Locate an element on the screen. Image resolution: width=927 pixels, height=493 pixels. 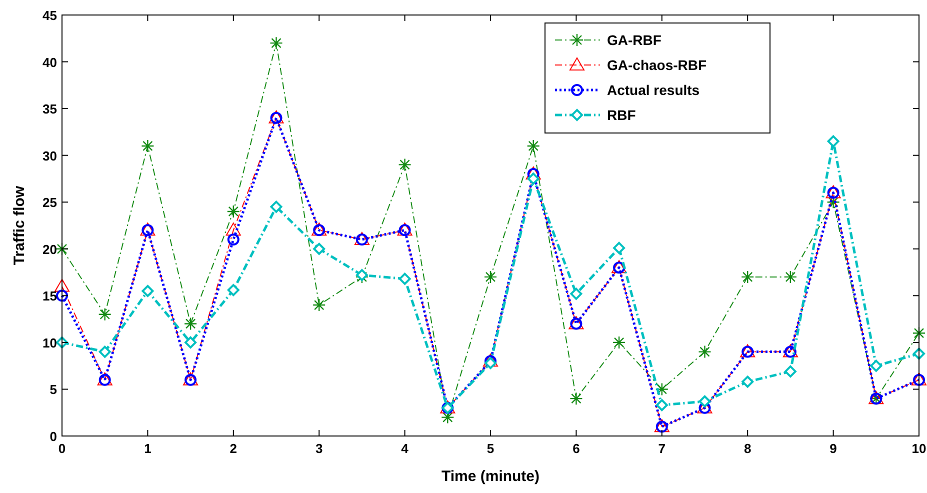
y-tick-label: 30 is located at coordinates (49, 156).